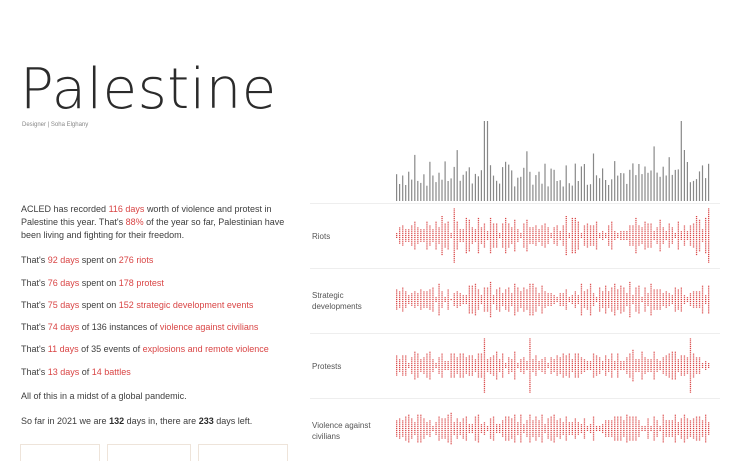  What do you see at coordinates (141, 283) in the screenshot?
I see `stat-events: 178 protest` at bounding box center [141, 283].